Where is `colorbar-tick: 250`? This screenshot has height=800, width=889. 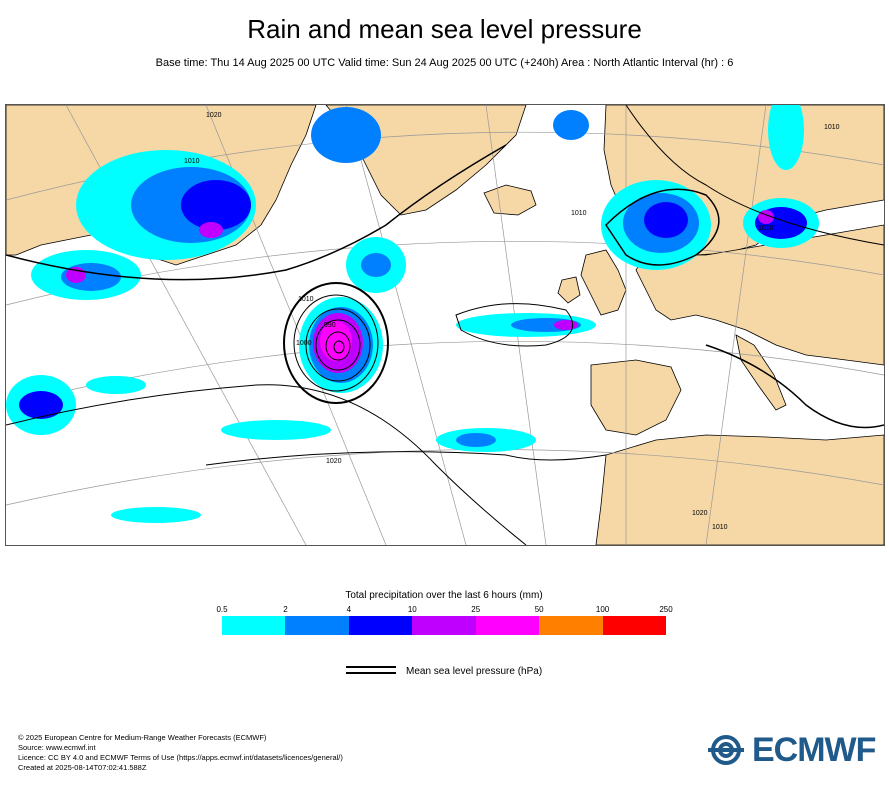
colorbar-tick: 250 is located at coordinates (666, 609).